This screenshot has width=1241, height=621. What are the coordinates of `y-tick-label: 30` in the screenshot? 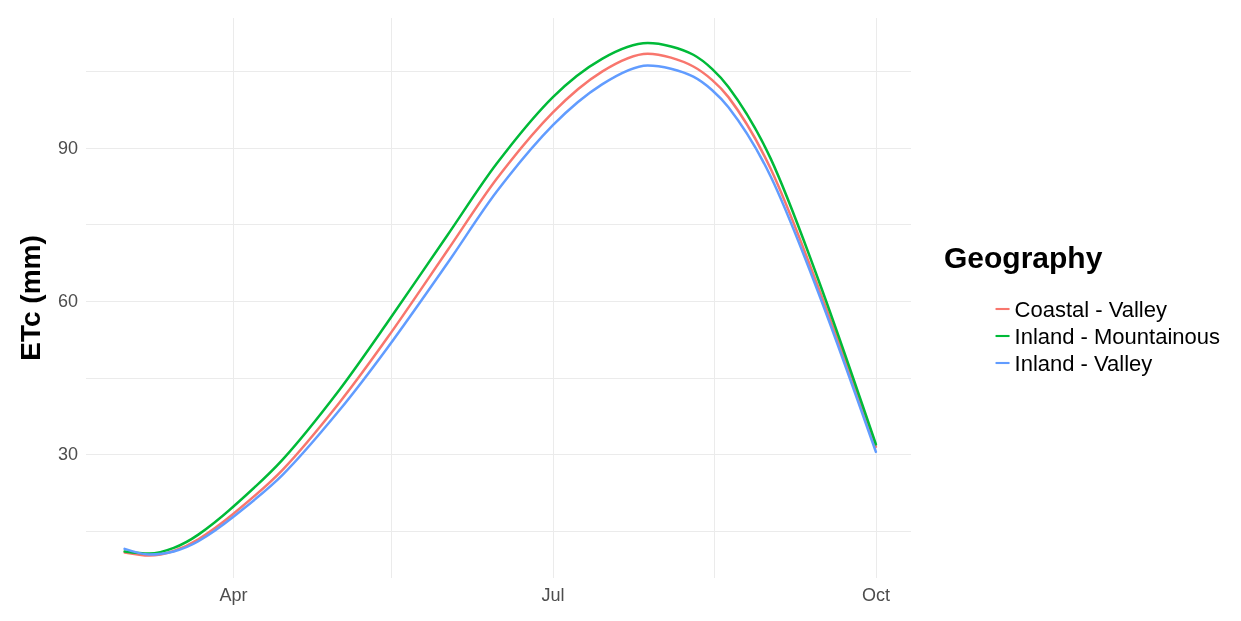 It's located at (67, 454).